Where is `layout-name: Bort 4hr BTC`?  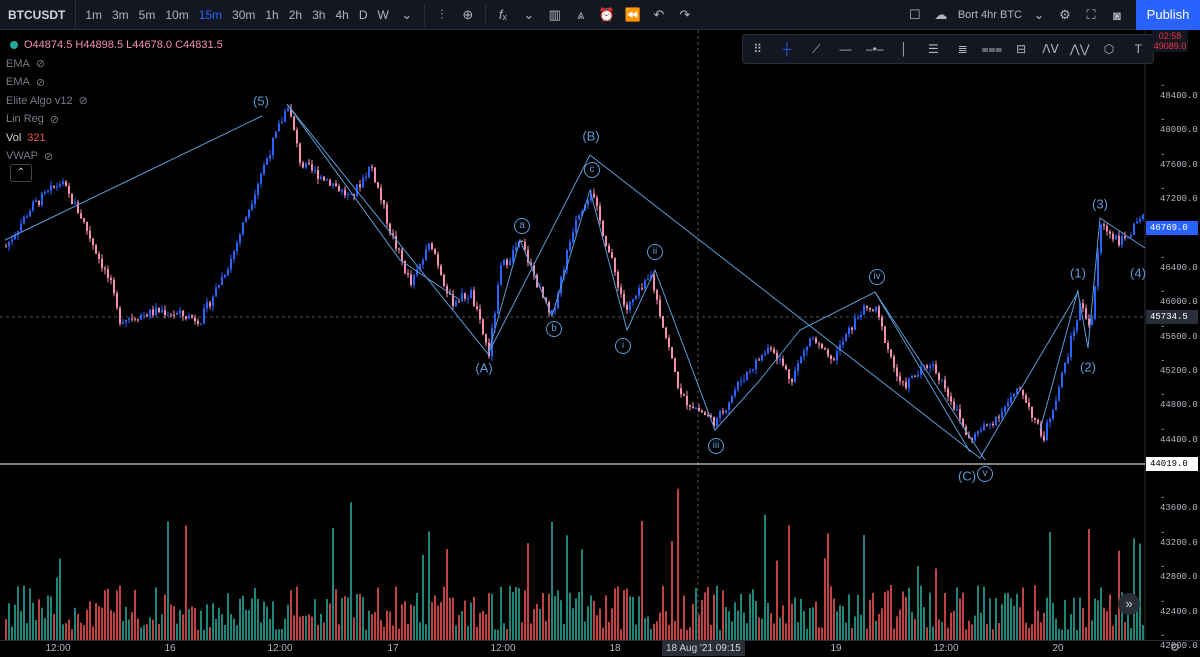 layout-name: Bort 4hr BTC is located at coordinates (989, 15).